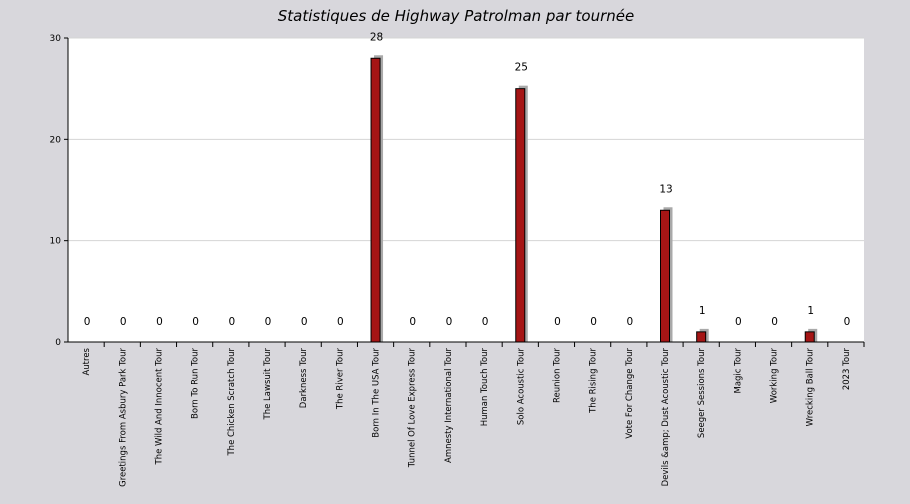  What do you see at coordinates (56, 242) in the screenshot?
I see `y-tick-label: 10` at bounding box center [56, 242].